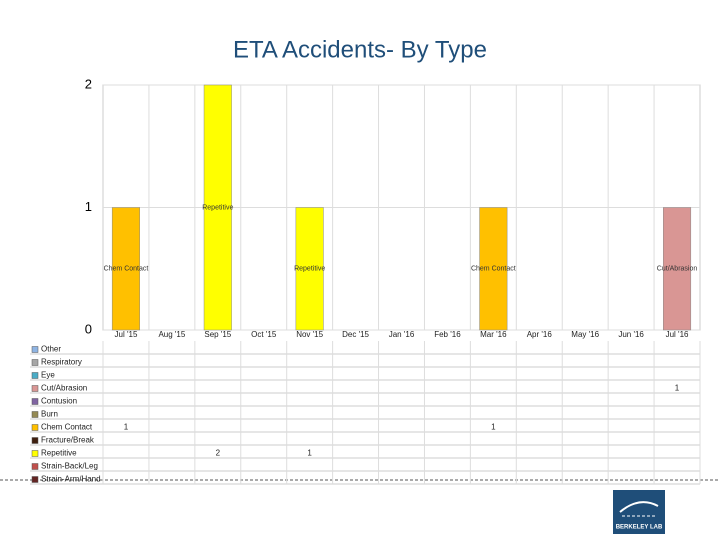  Describe the element at coordinates (639, 507) in the screenshot. I see `logo-arc` at that location.